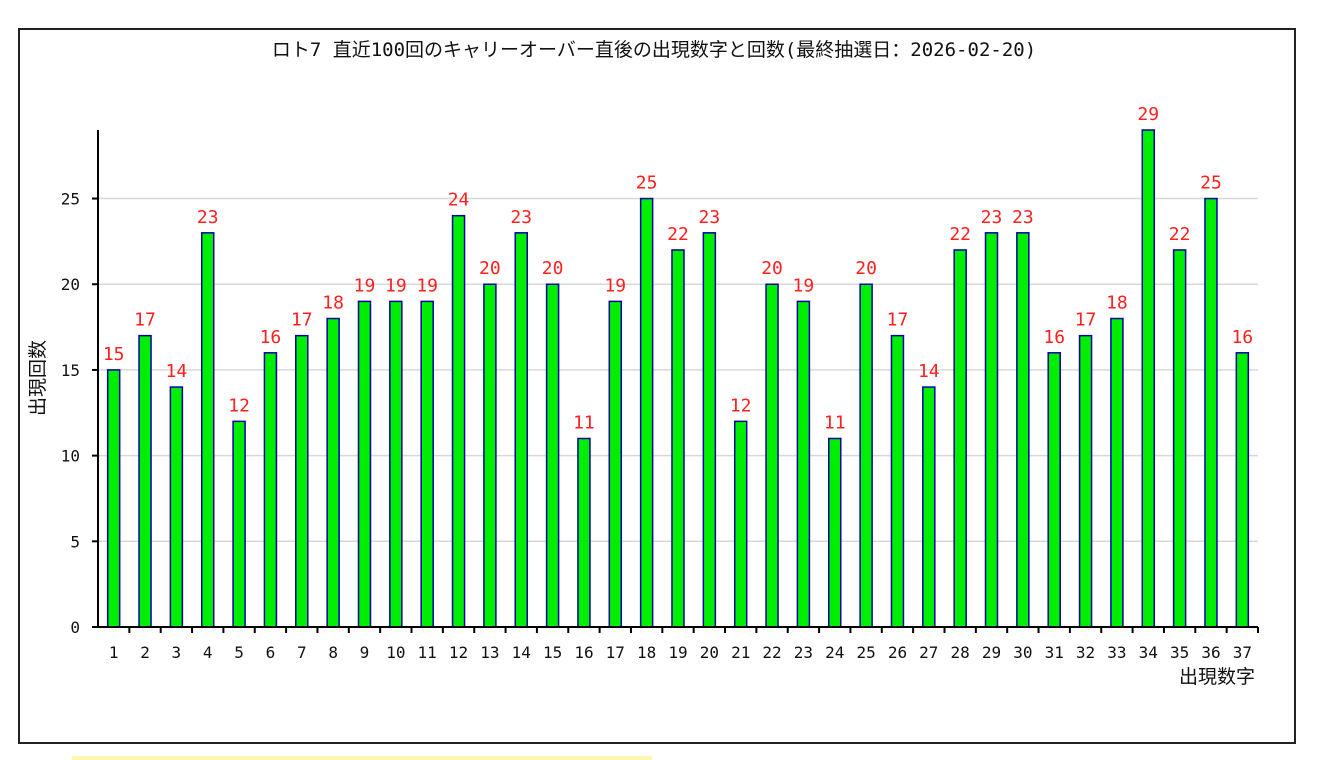 The height and width of the screenshot is (760, 1322). What do you see at coordinates (521, 652) in the screenshot?
I see `x-tick-label-14: 14` at bounding box center [521, 652].